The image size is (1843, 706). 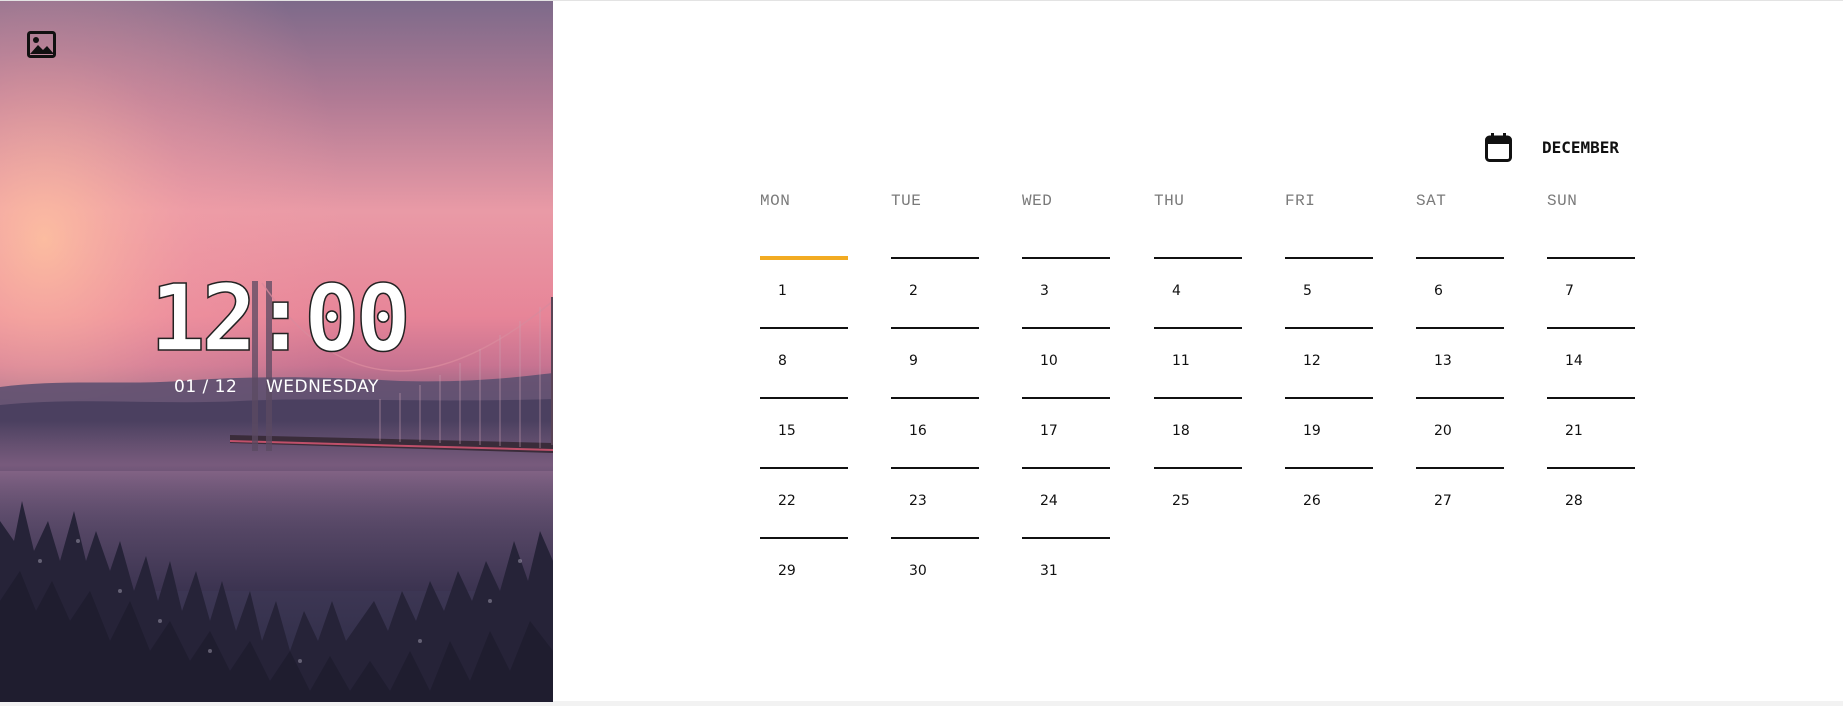 I want to click on clock-weekday: WEDNESDAY, so click(x=322, y=387).